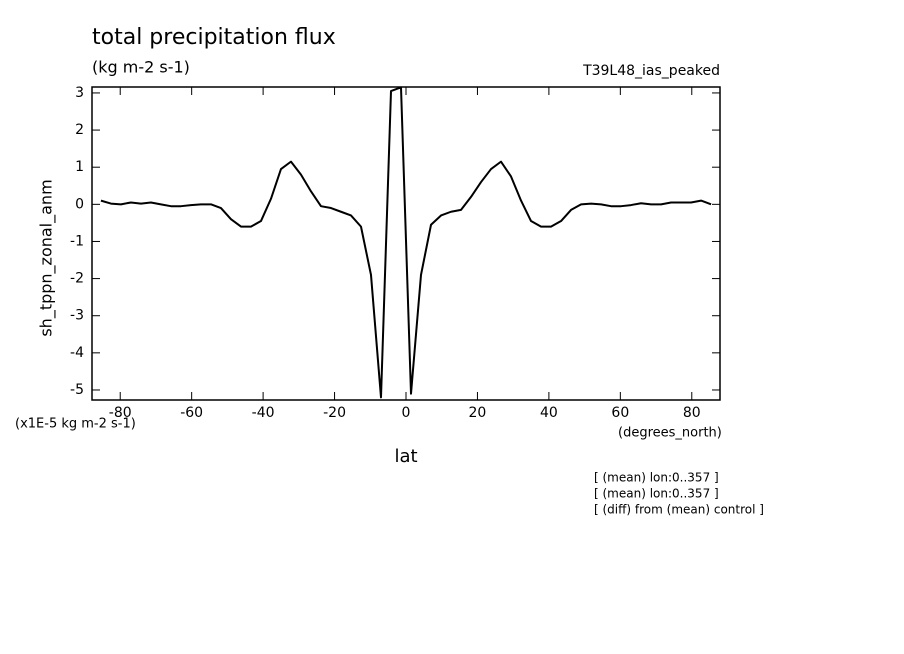 The width and height of the screenshot is (904, 654). What do you see at coordinates (191, 413) in the screenshot?
I see `x-tick-label: -60` at bounding box center [191, 413].